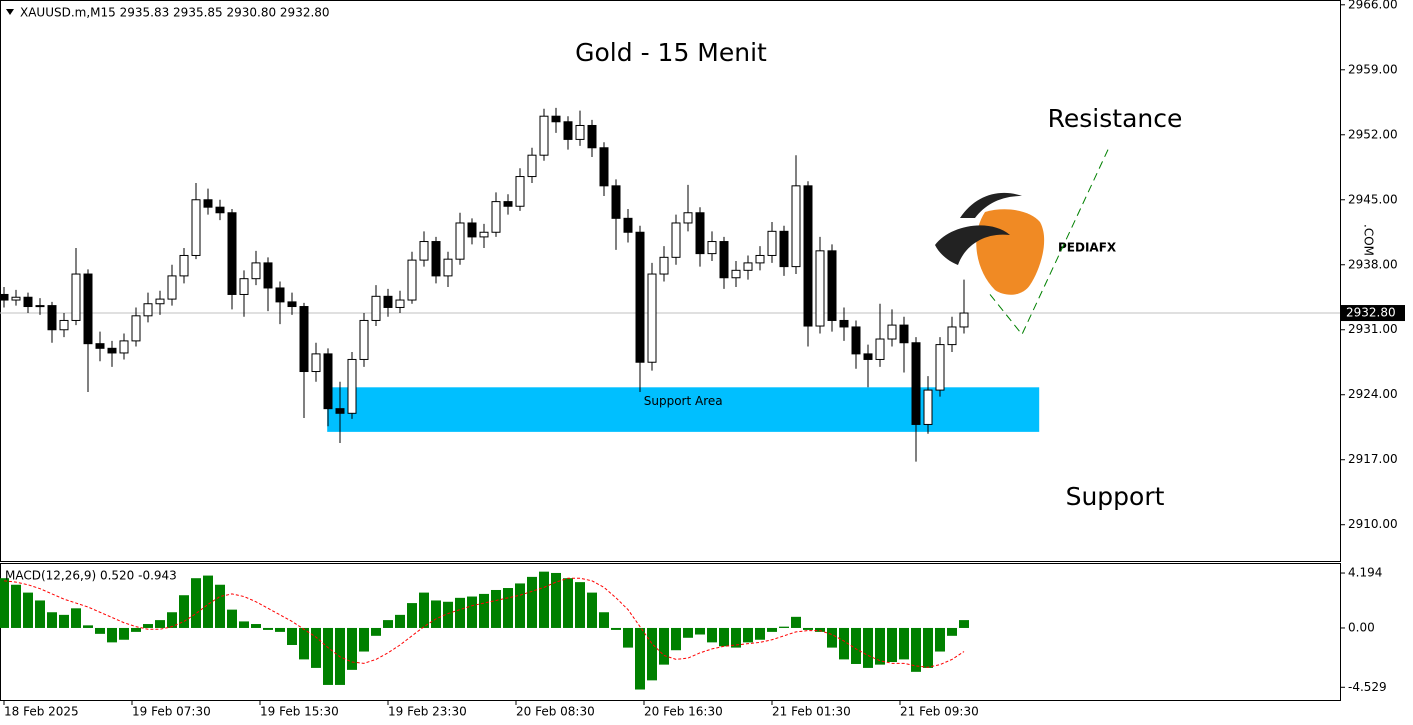 This screenshot has width=1413, height=725. What do you see at coordinates (1115, 496) in the screenshot?
I see `annotation: Support` at bounding box center [1115, 496].